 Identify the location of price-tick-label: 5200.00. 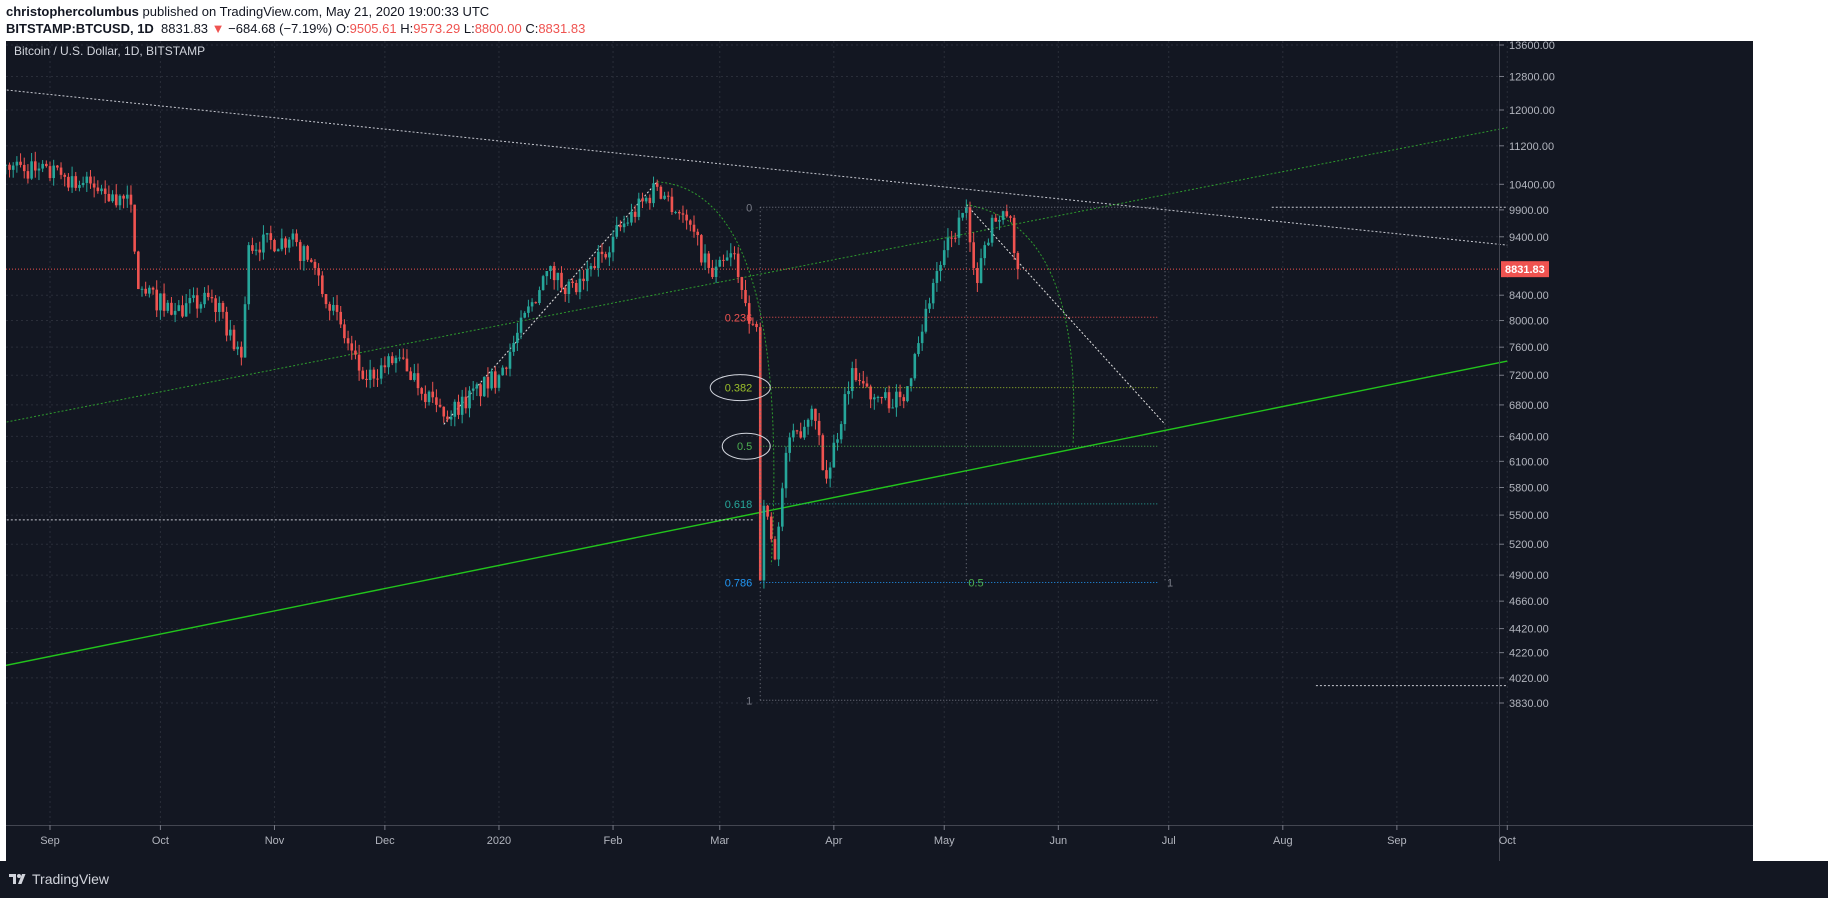
(1529, 545).